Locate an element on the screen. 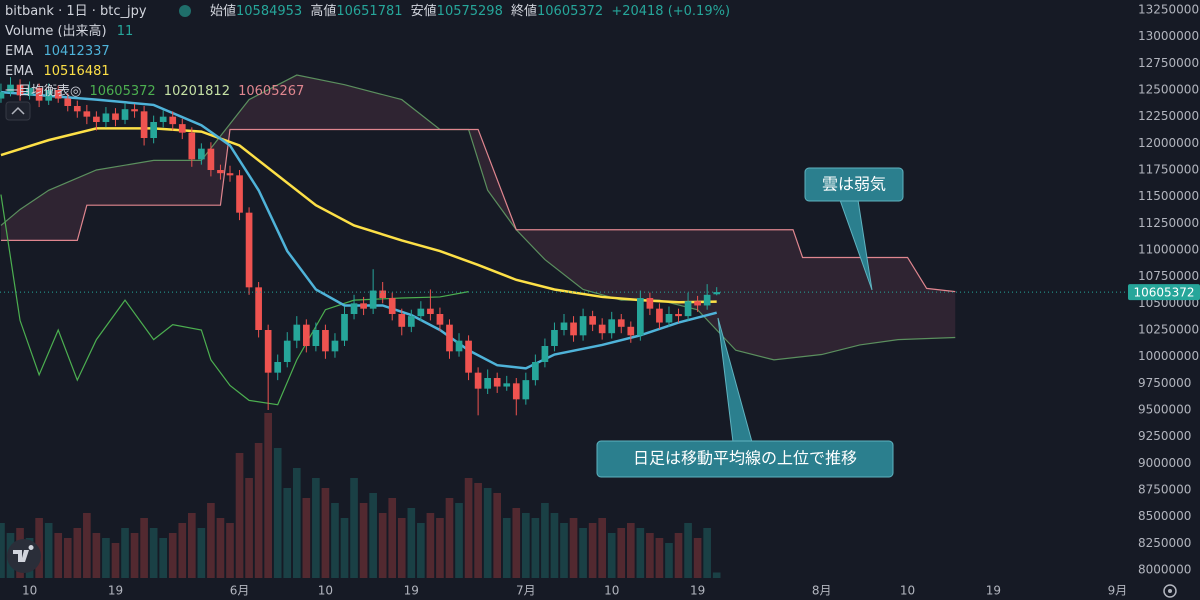 Image resolution: width=1200 pixels, height=600 pixels. indicator-legend: EMA 10516481 is located at coordinates (57, 71).